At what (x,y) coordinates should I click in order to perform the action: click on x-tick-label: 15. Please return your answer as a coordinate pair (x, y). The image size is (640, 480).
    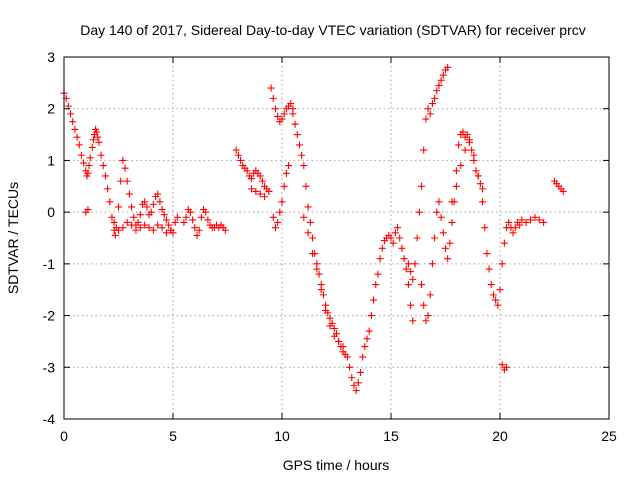
    Looking at the image, I should click on (391, 436).